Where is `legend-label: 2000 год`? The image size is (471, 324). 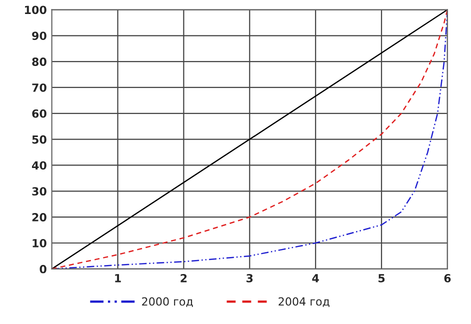
legend-label: 2000 год is located at coordinates (167, 302).